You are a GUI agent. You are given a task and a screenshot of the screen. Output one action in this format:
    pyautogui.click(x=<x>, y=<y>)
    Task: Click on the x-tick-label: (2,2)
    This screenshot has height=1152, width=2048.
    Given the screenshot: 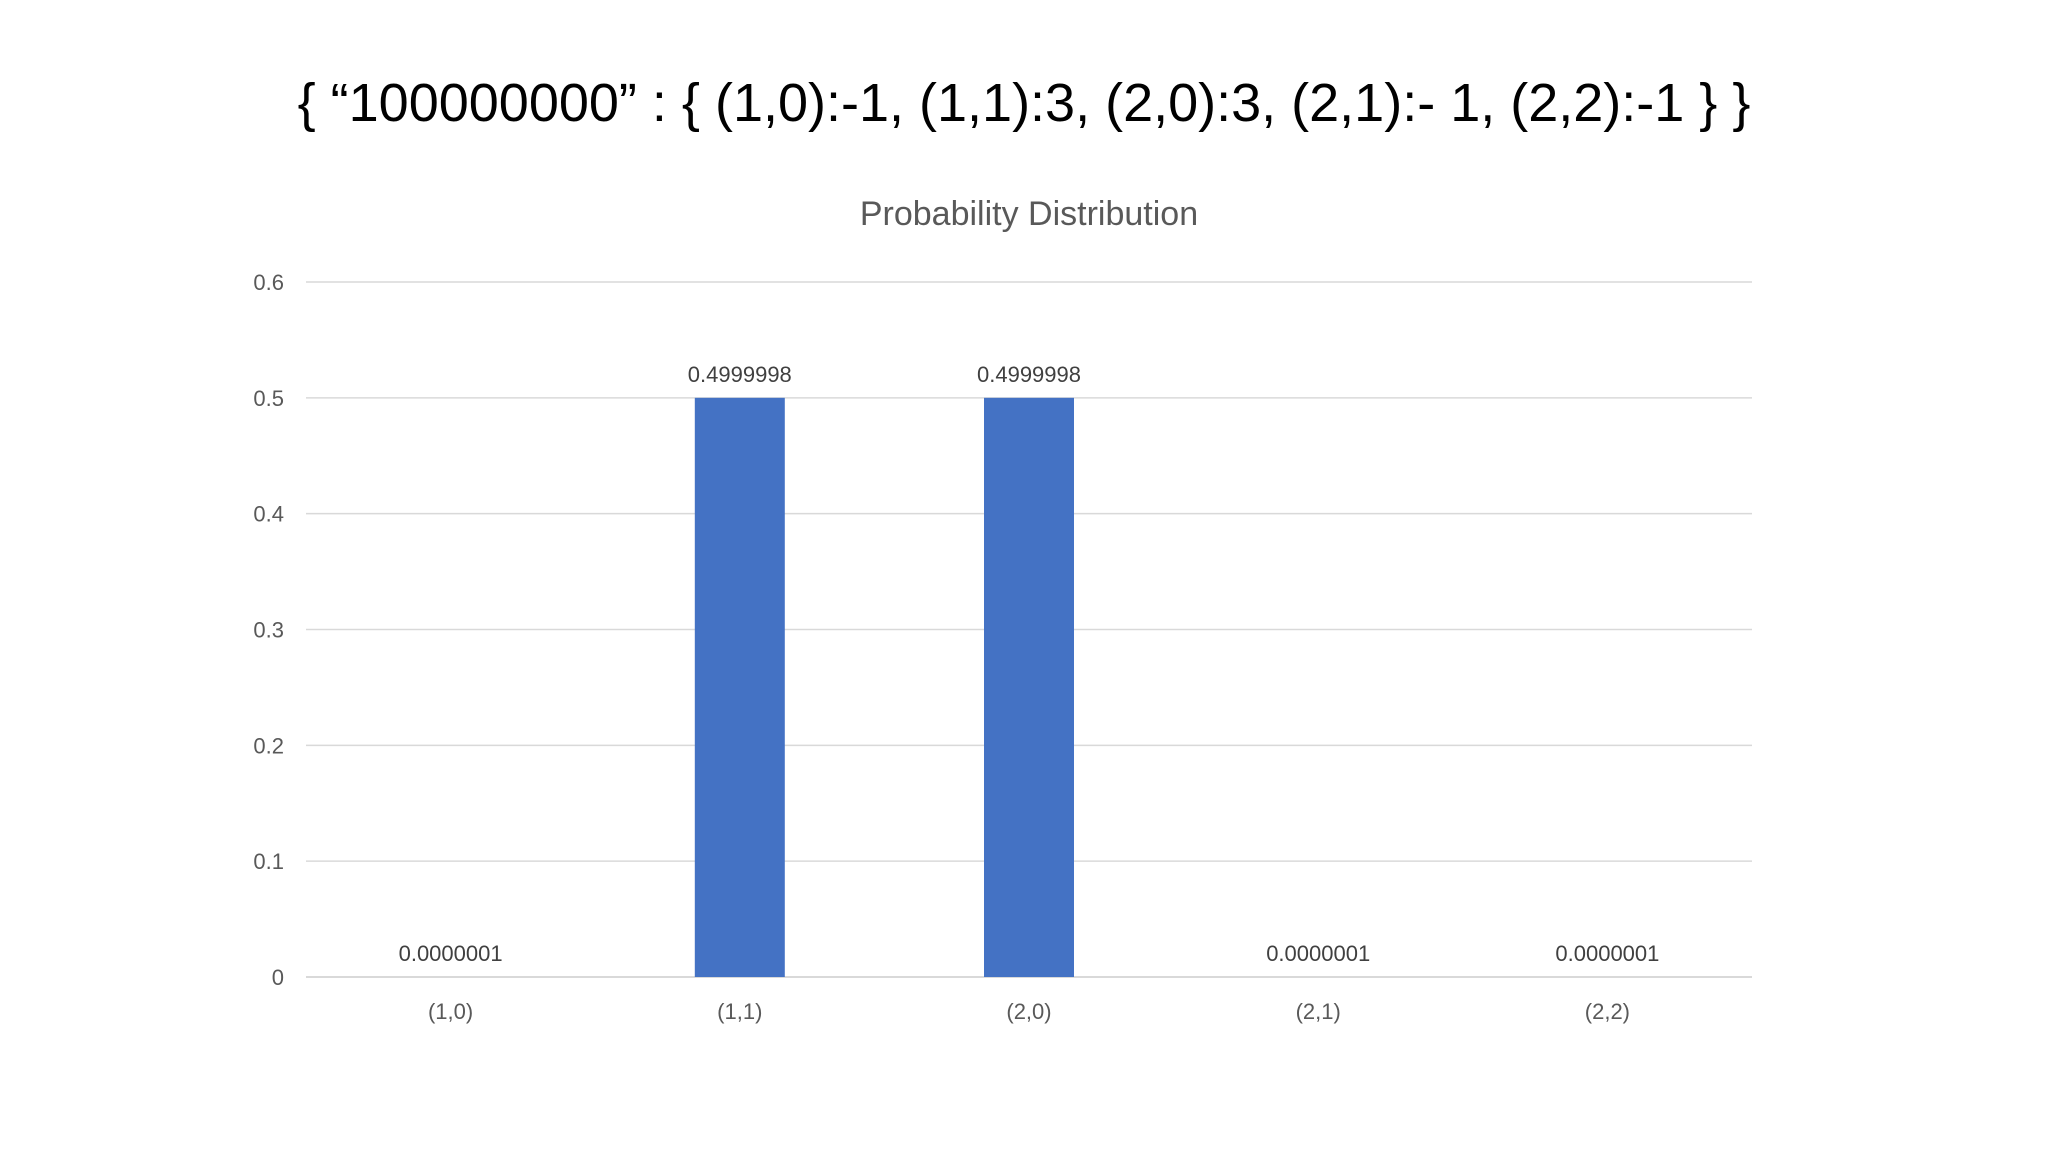 What is the action you would take?
    pyautogui.click(x=1607, y=1011)
    